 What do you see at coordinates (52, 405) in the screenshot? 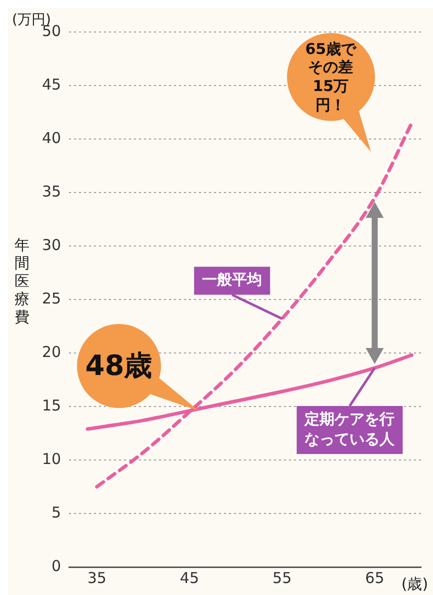
I see `y-tick-label: 15` at bounding box center [52, 405].